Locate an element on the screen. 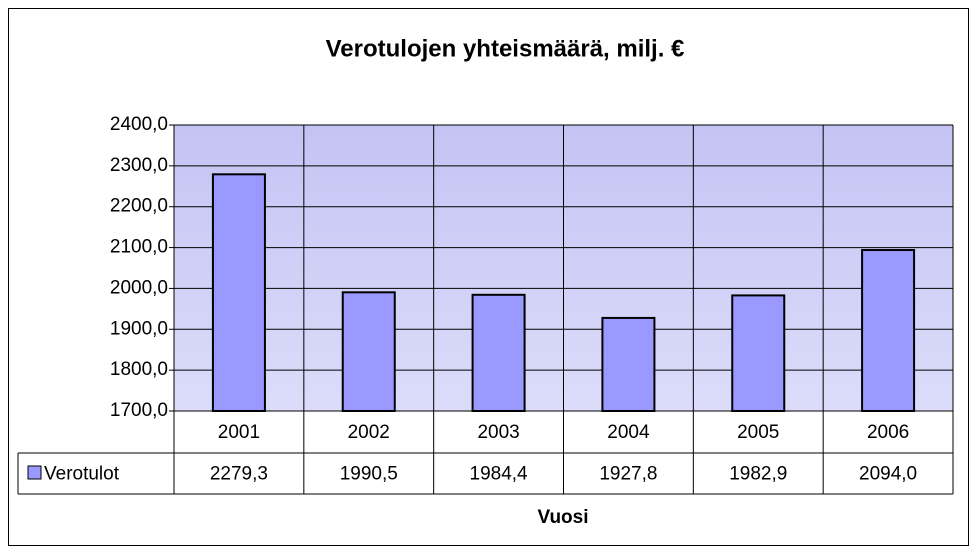  table-value: 1990,5 is located at coordinates (369, 474).